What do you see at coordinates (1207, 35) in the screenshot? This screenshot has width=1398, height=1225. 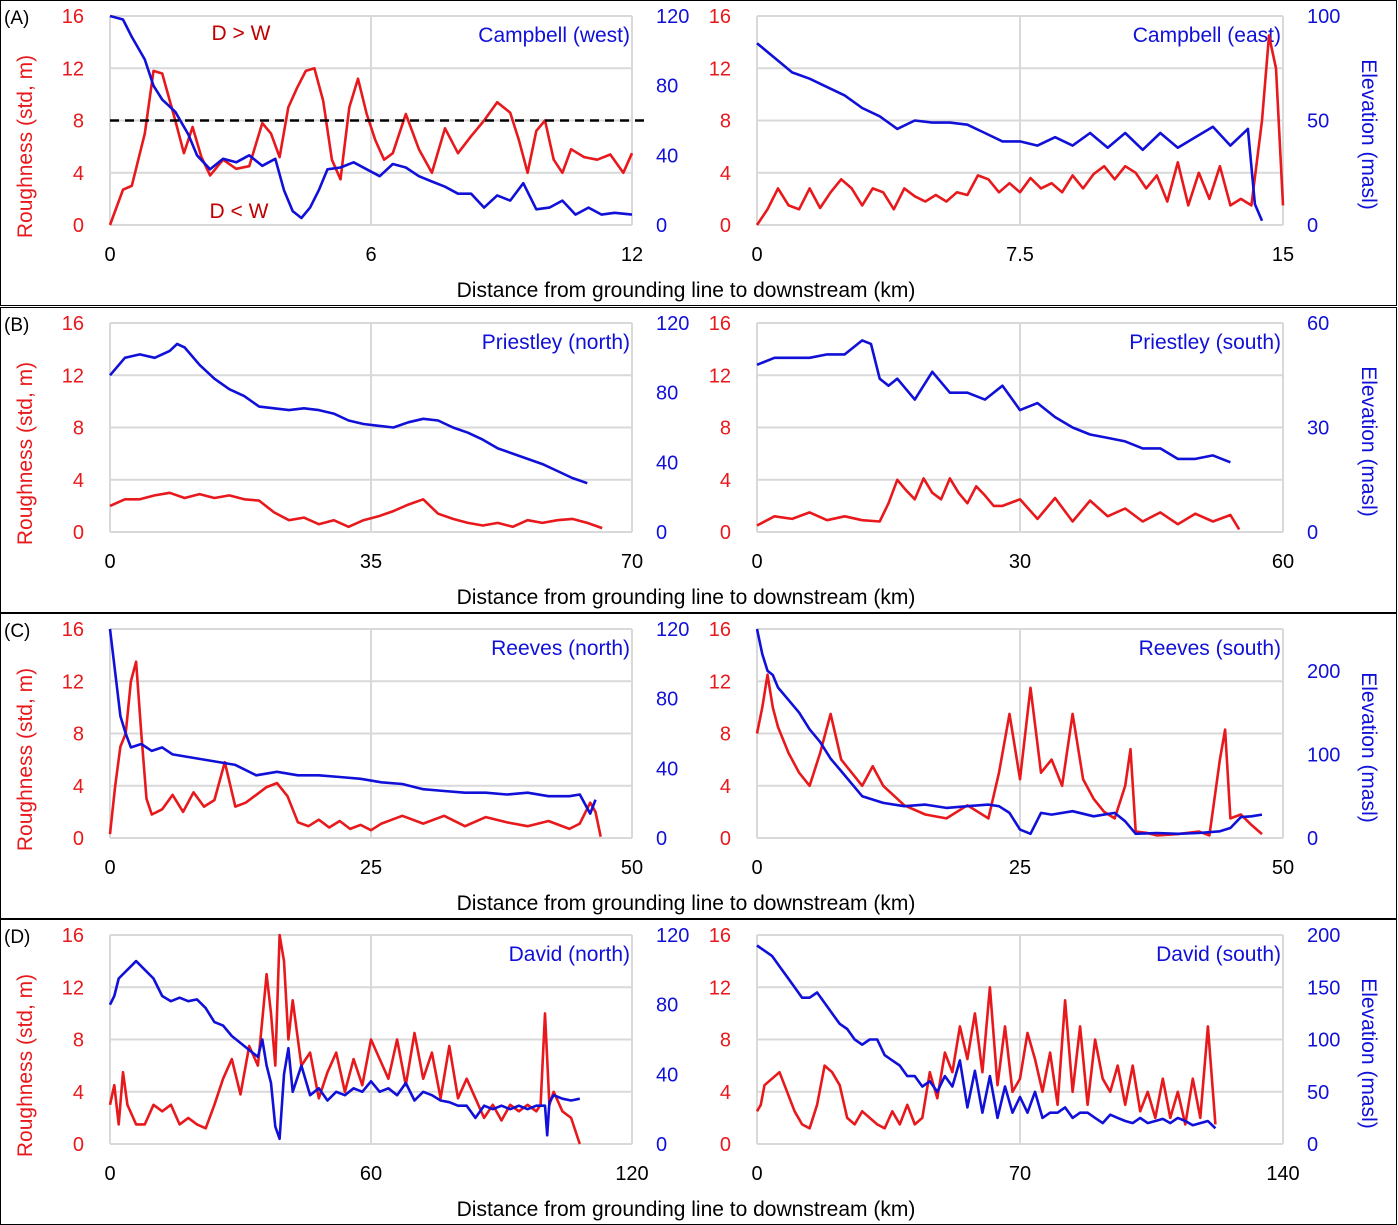 I see `plot-title: Campbell (east)` at bounding box center [1207, 35].